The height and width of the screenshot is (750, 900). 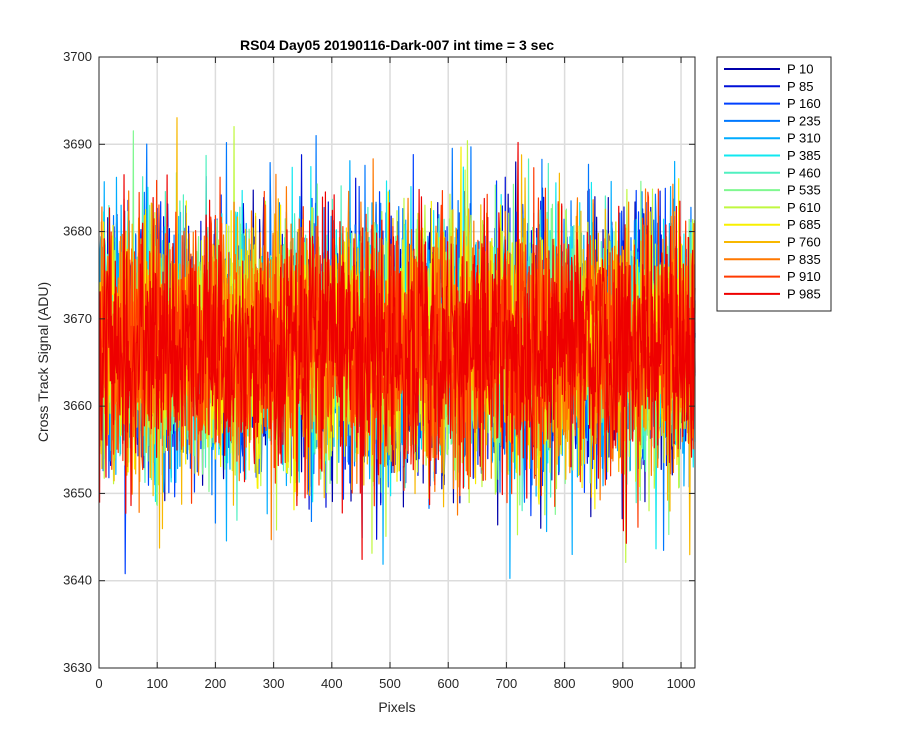 What do you see at coordinates (804, 276) in the screenshot?
I see `legend-label: P 910` at bounding box center [804, 276].